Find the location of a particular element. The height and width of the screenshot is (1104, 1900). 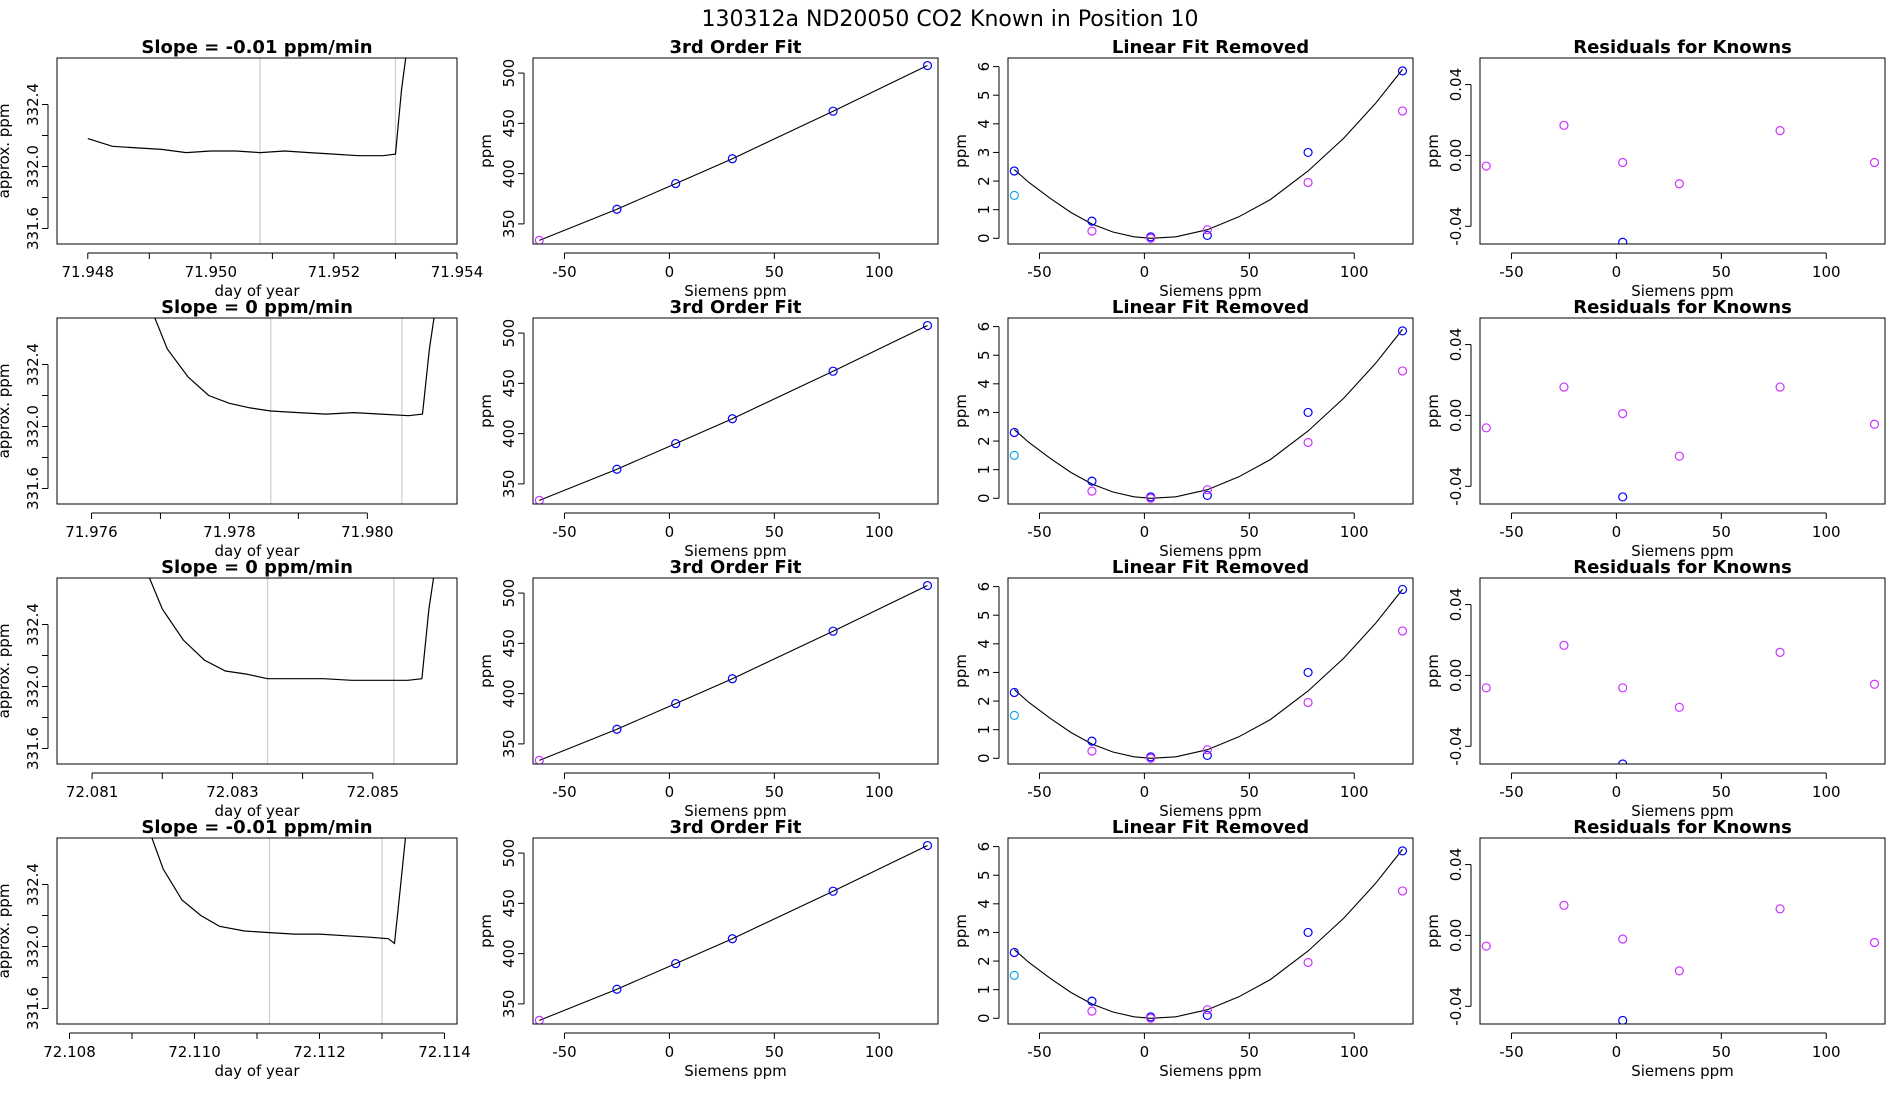

x-tick-label: 71.950 is located at coordinates (211, 272).